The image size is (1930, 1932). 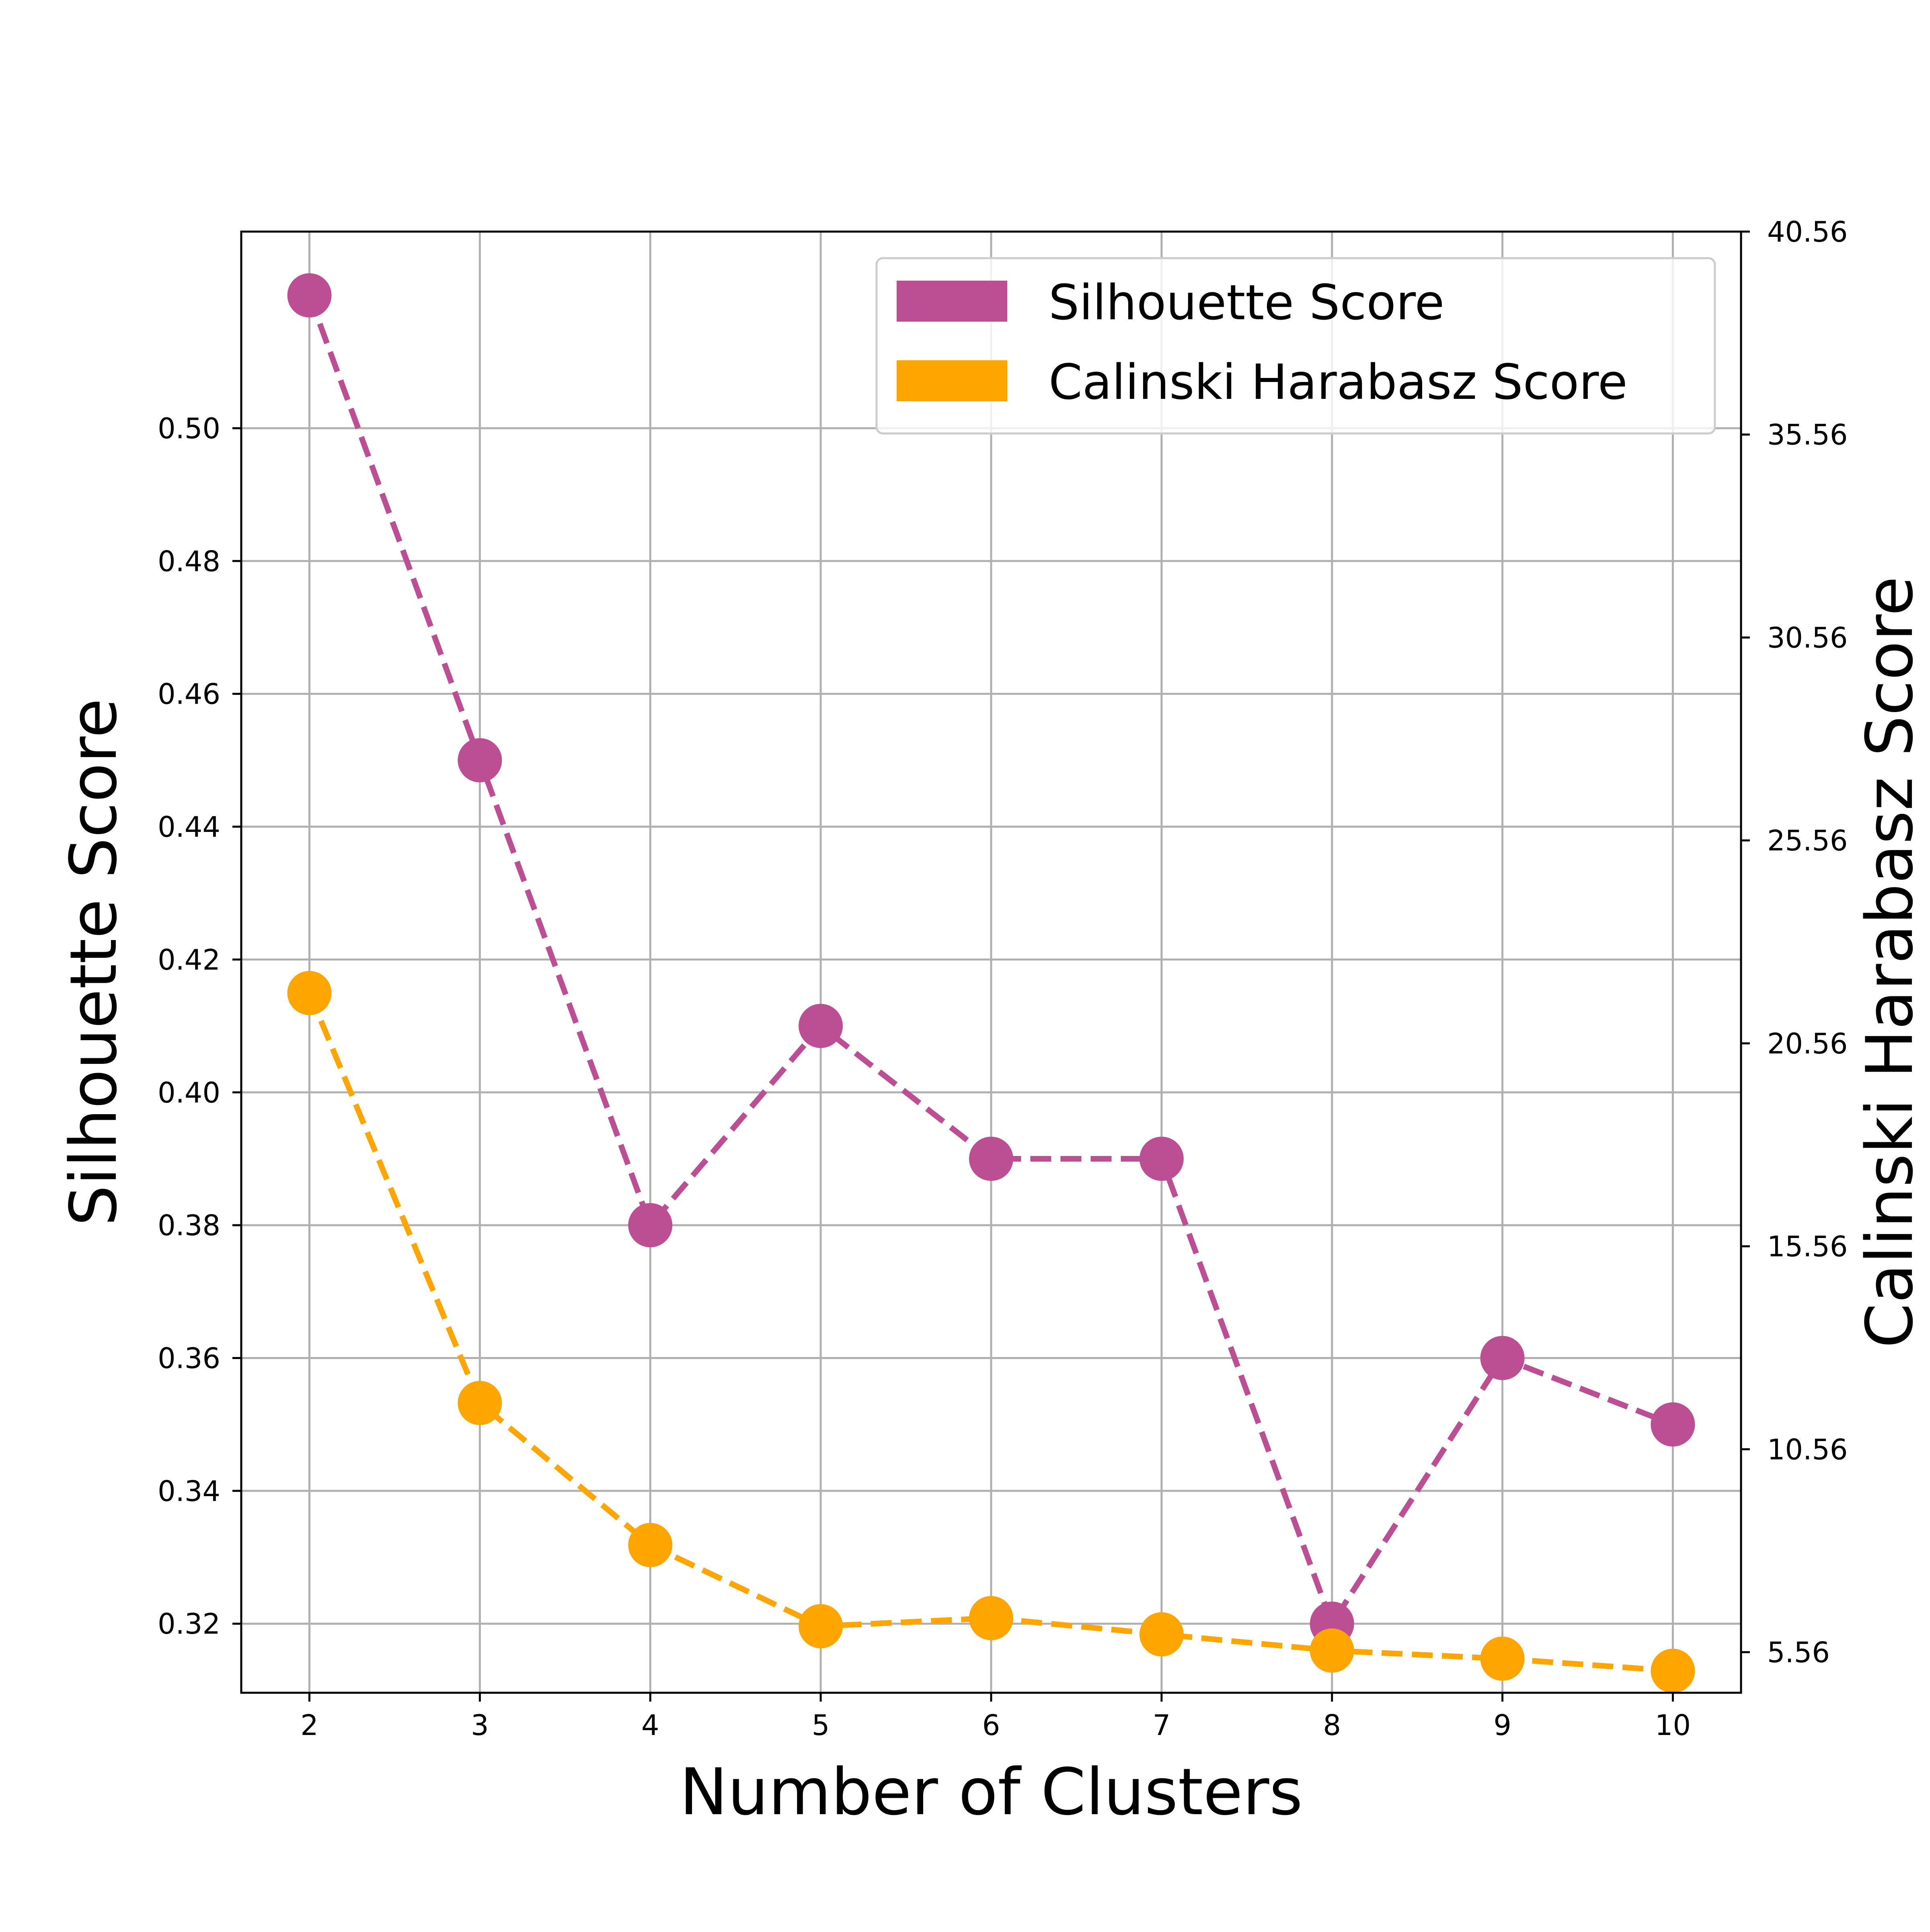 What do you see at coordinates (1889, 962) in the screenshot?
I see `right-y-axis-title: Calinski Harabasz Score` at bounding box center [1889, 962].